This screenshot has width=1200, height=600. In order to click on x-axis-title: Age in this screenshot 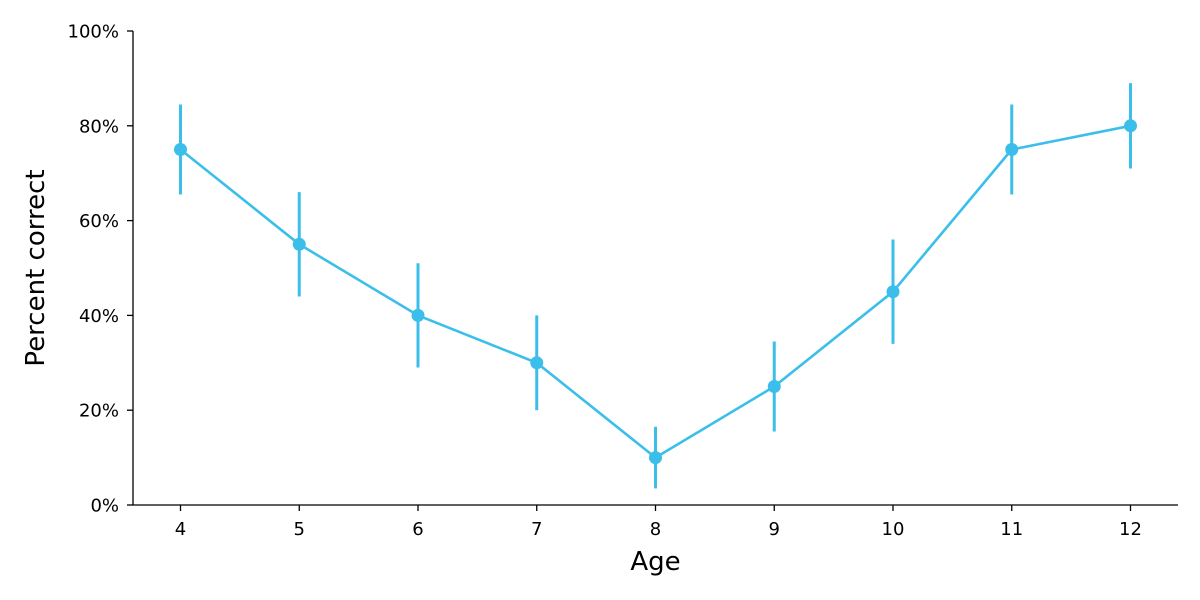, I will do `click(655, 562)`.